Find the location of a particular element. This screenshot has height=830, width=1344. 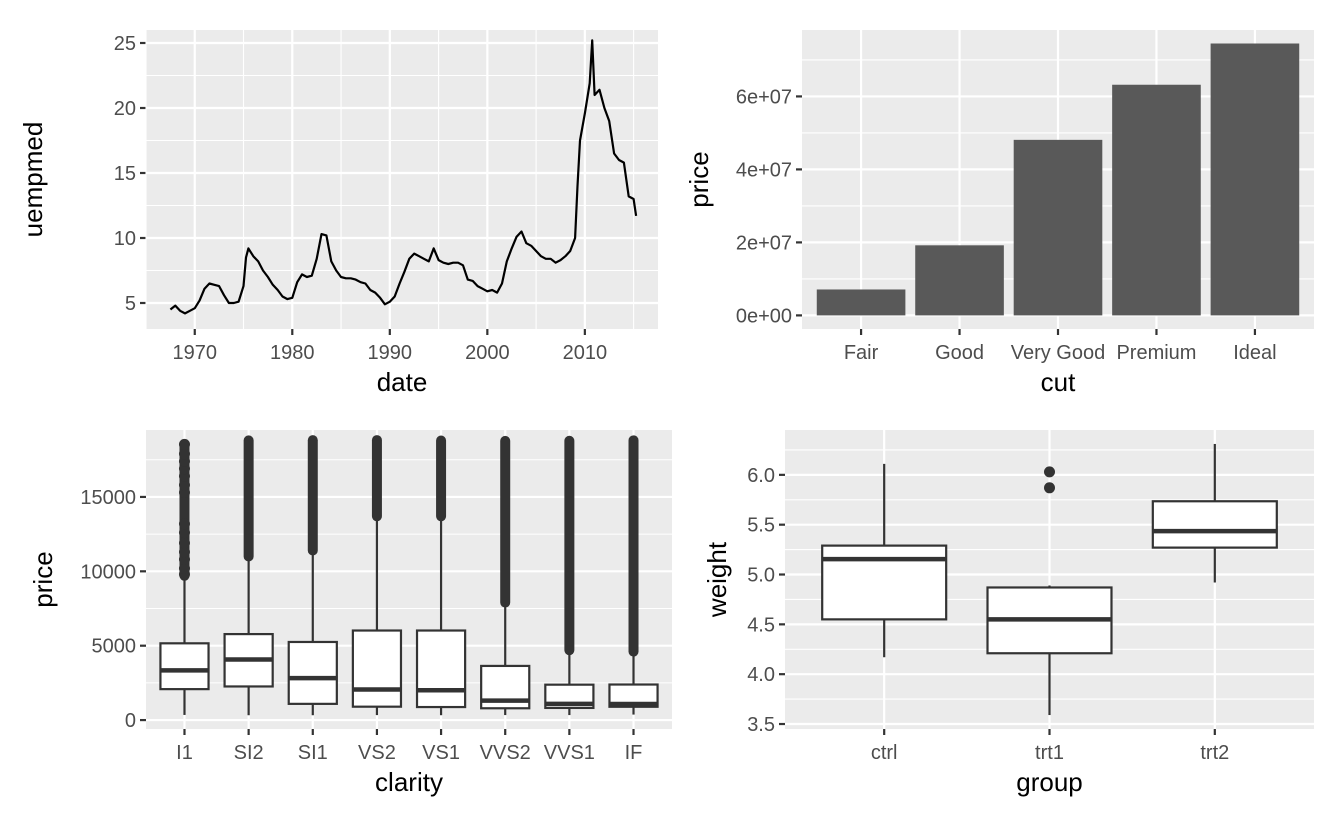

box-trt2 is located at coordinates (1214, 524).